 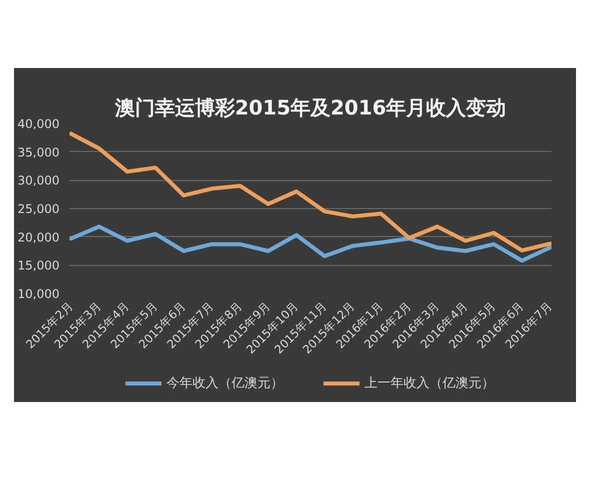 I want to click on y-tick-label: 10,000, so click(x=39, y=294).